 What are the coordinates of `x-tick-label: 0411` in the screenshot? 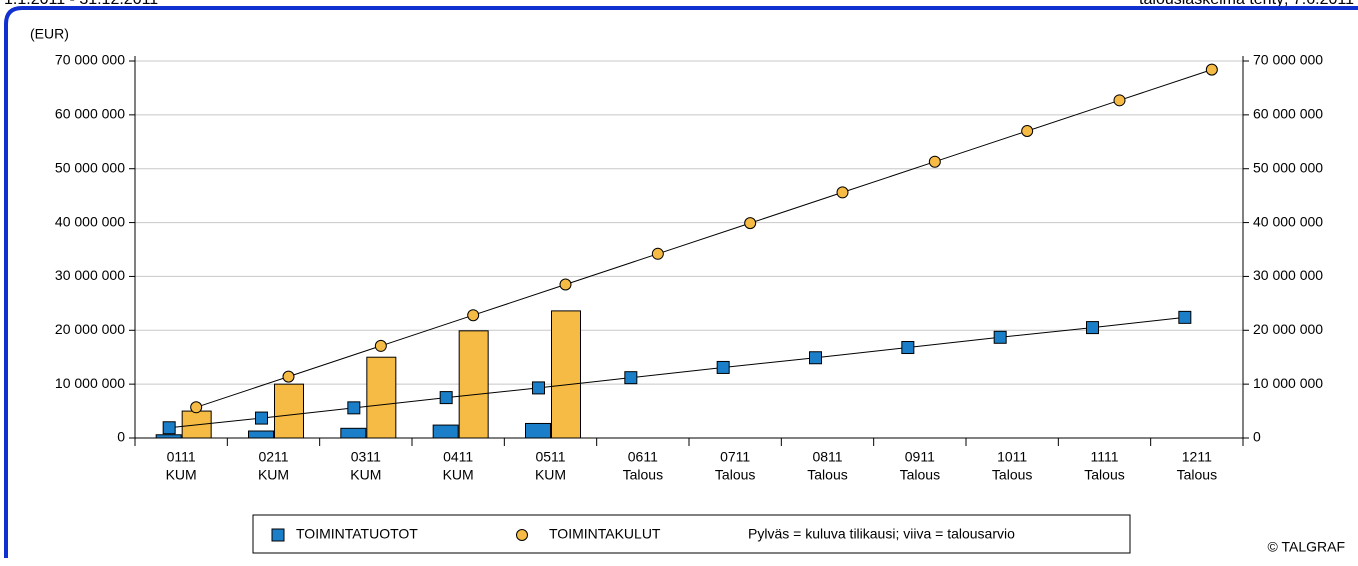 It's located at (458, 457).